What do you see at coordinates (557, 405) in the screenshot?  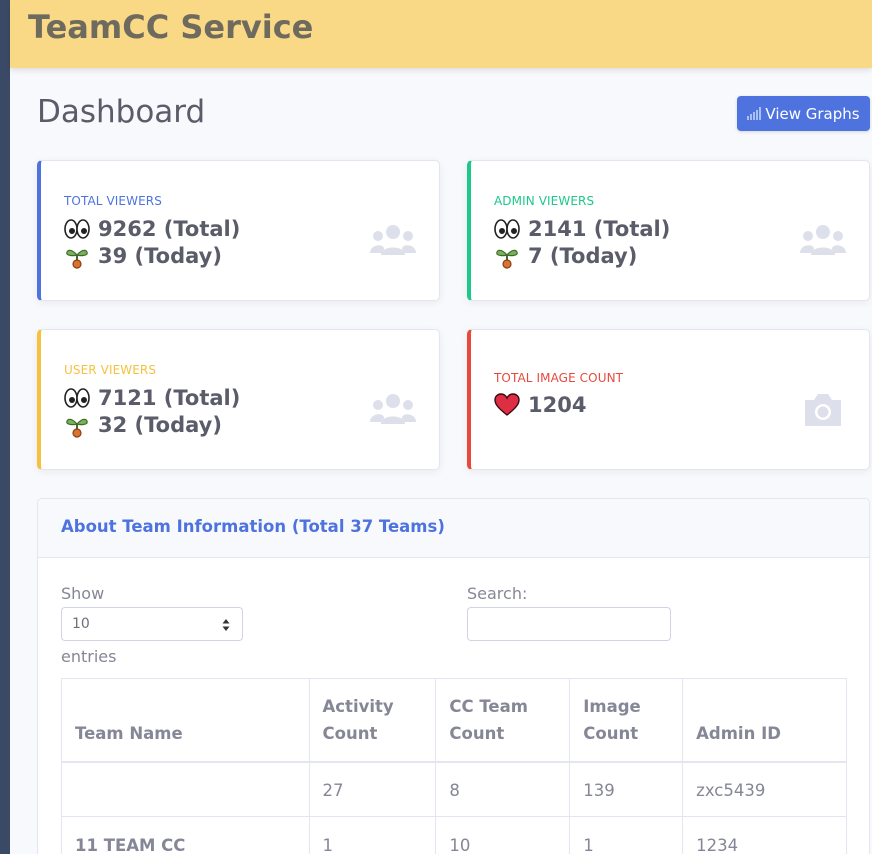 I see `image-count-value: 1204` at bounding box center [557, 405].